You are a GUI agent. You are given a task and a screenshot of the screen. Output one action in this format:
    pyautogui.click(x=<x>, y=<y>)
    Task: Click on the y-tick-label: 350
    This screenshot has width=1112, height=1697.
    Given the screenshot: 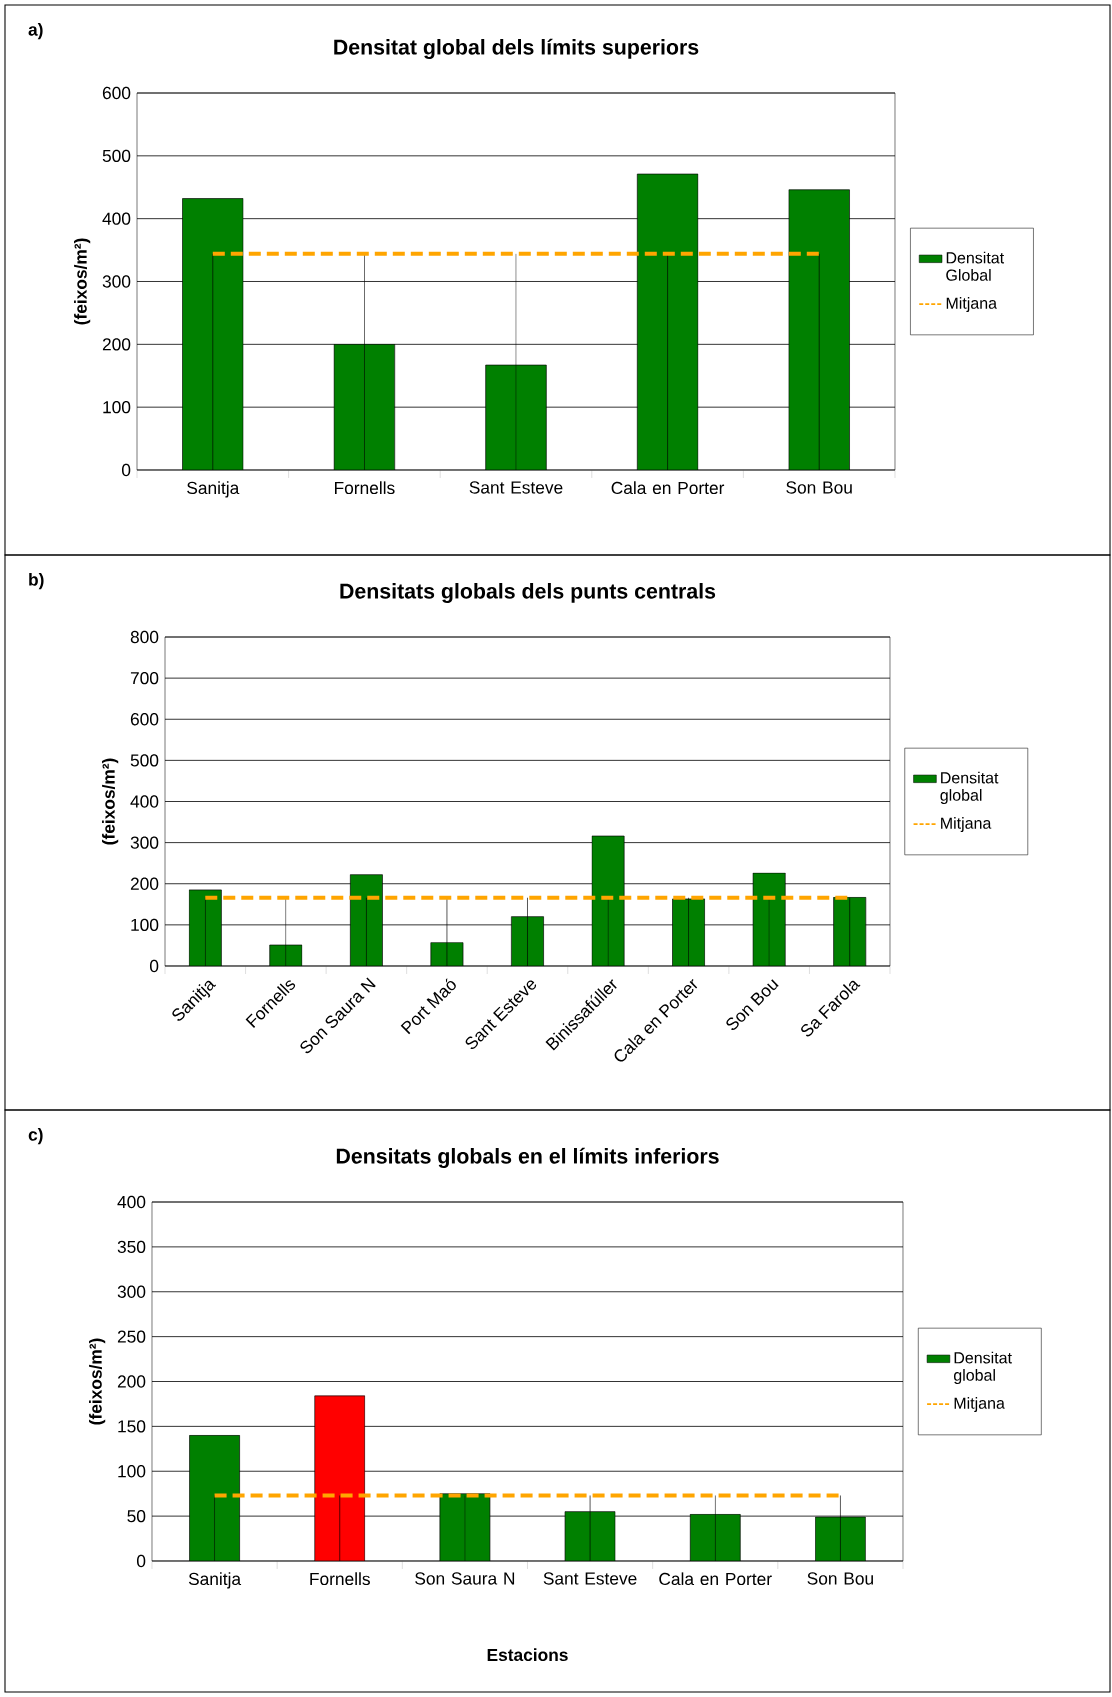 What is the action you would take?
    pyautogui.click(x=131, y=1247)
    